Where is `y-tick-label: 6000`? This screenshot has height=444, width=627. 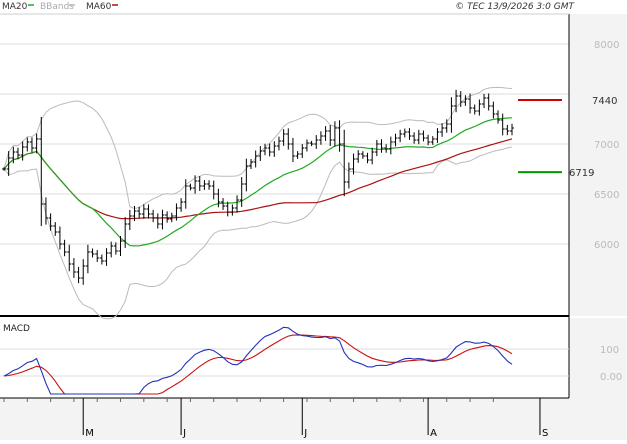
y-tick-label: 6000 is located at coordinates (606, 245).